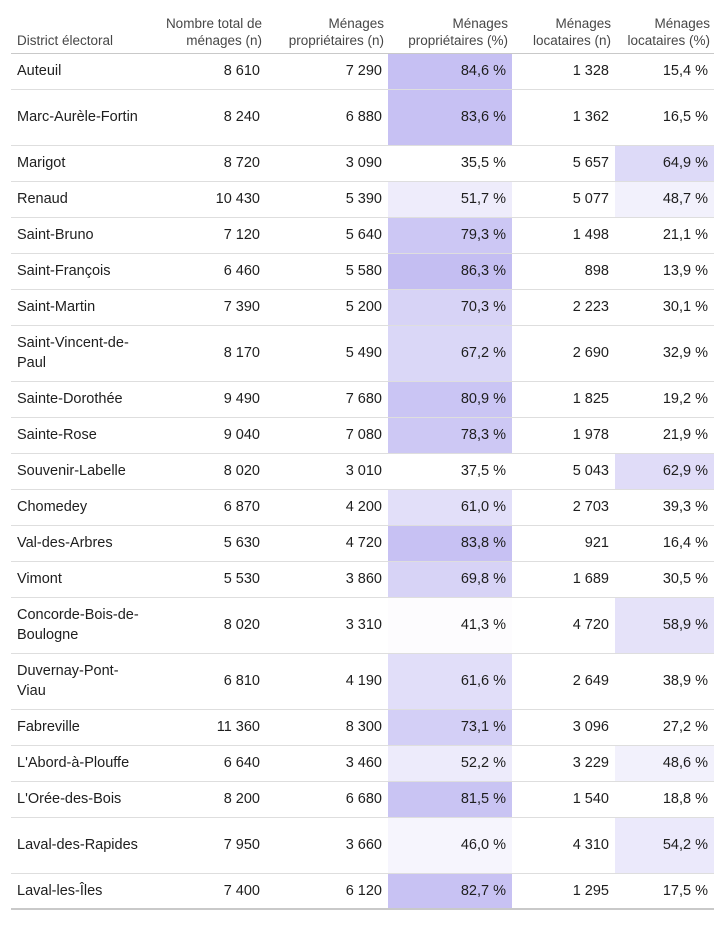 The height and width of the screenshot is (935, 714). What do you see at coordinates (241, 307) in the screenshot?
I see `total-households-cell: 7 390` at bounding box center [241, 307].